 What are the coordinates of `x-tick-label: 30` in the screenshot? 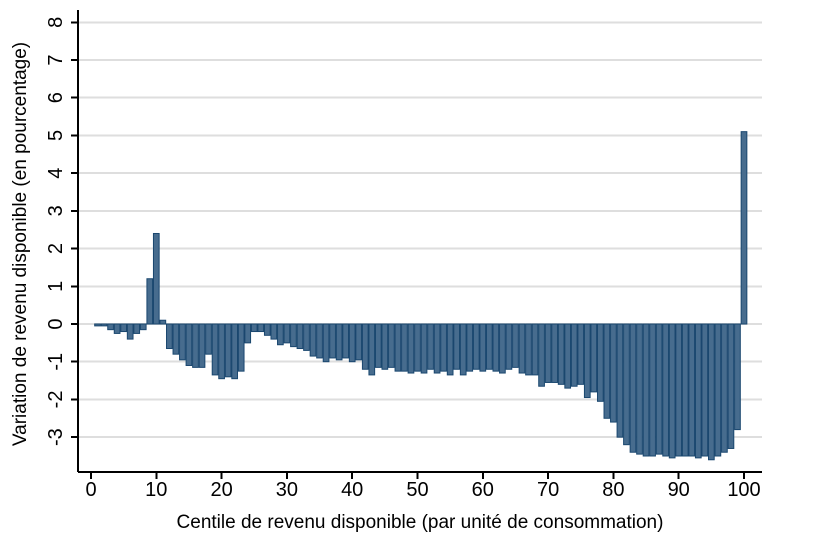 It's located at (287, 490).